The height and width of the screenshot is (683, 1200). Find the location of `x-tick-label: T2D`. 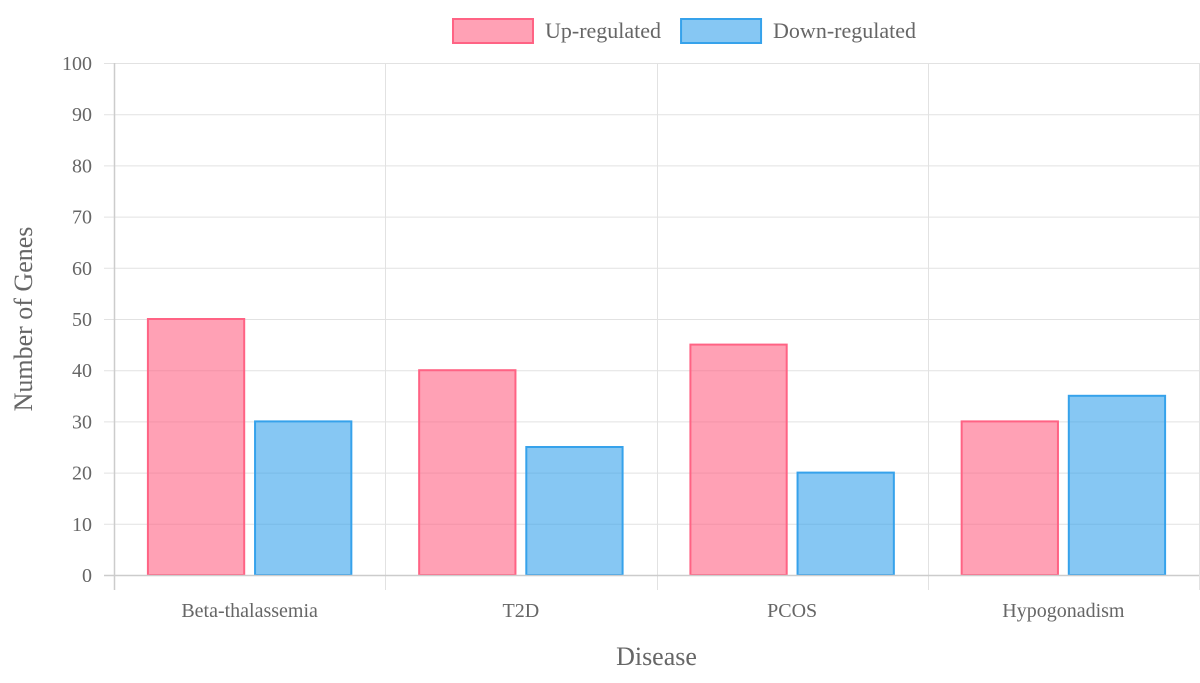

x-tick-label: T2D is located at coordinates (521, 611).